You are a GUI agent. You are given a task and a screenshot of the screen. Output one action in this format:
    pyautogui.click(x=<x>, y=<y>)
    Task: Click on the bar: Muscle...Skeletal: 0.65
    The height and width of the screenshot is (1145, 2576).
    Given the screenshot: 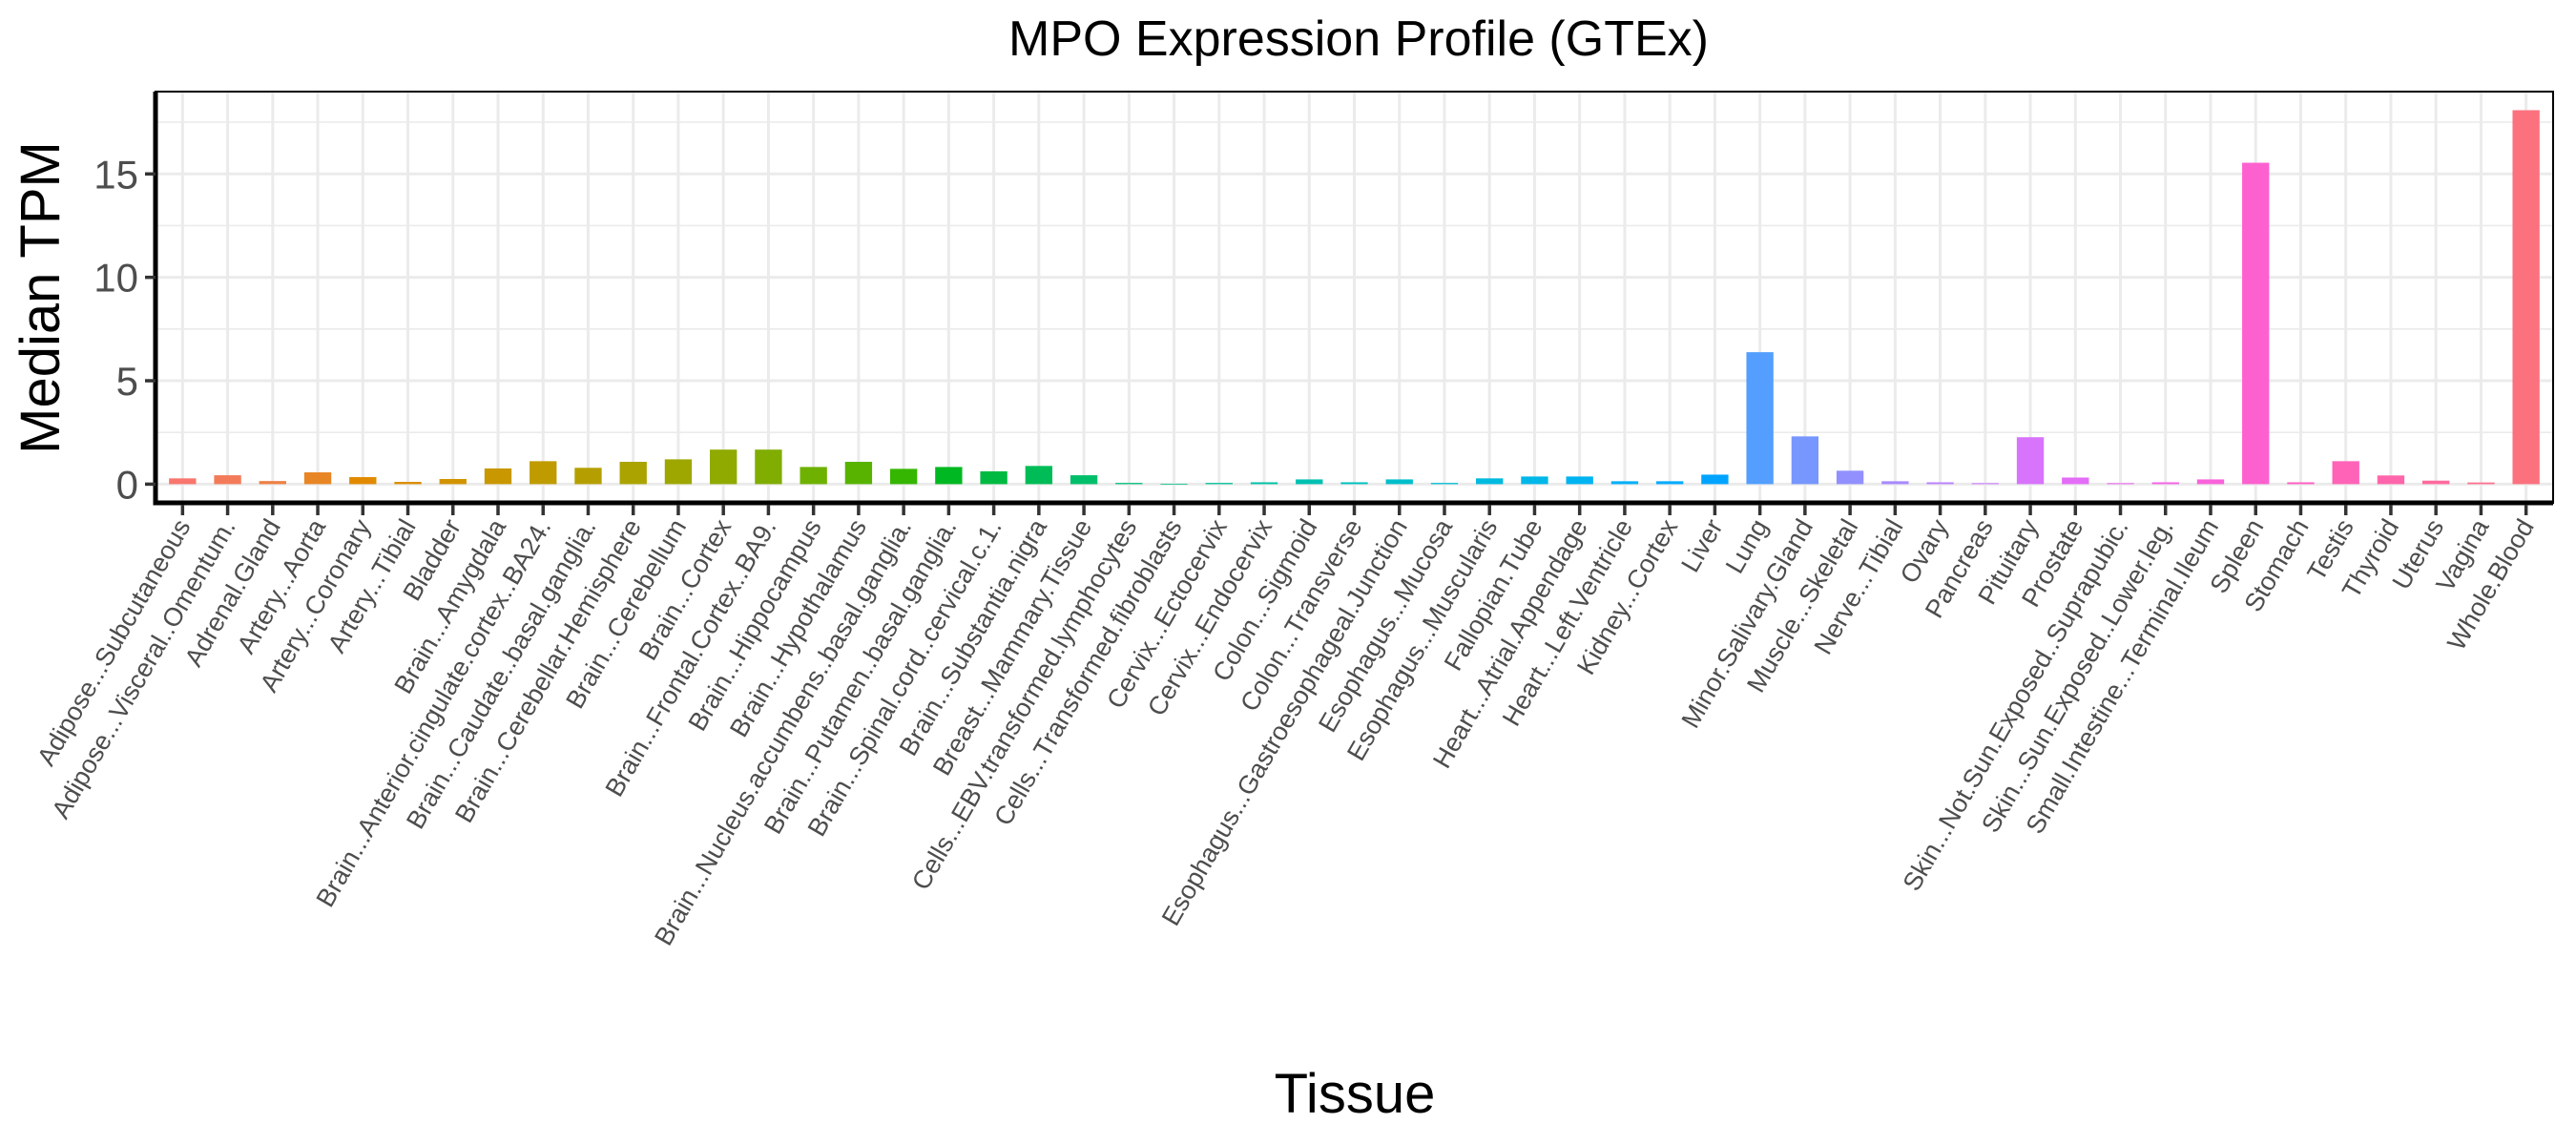 What is the action you would take?
    pyautogui.click(x=1850, y=477)
    